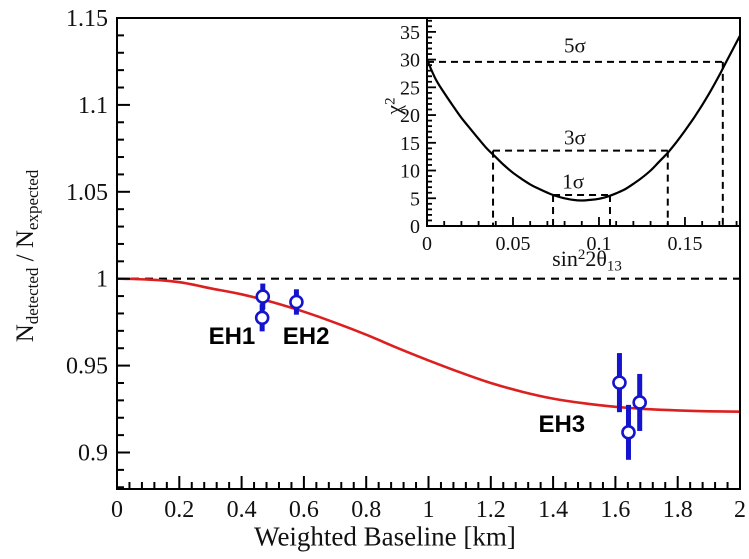 Image resolution: width=749 pixels, height=559 pixels. What do you see at coordinates (33, 200) in the screenshot?
I see `ylabel-sub2: expected` at bounding box center [33, 200].